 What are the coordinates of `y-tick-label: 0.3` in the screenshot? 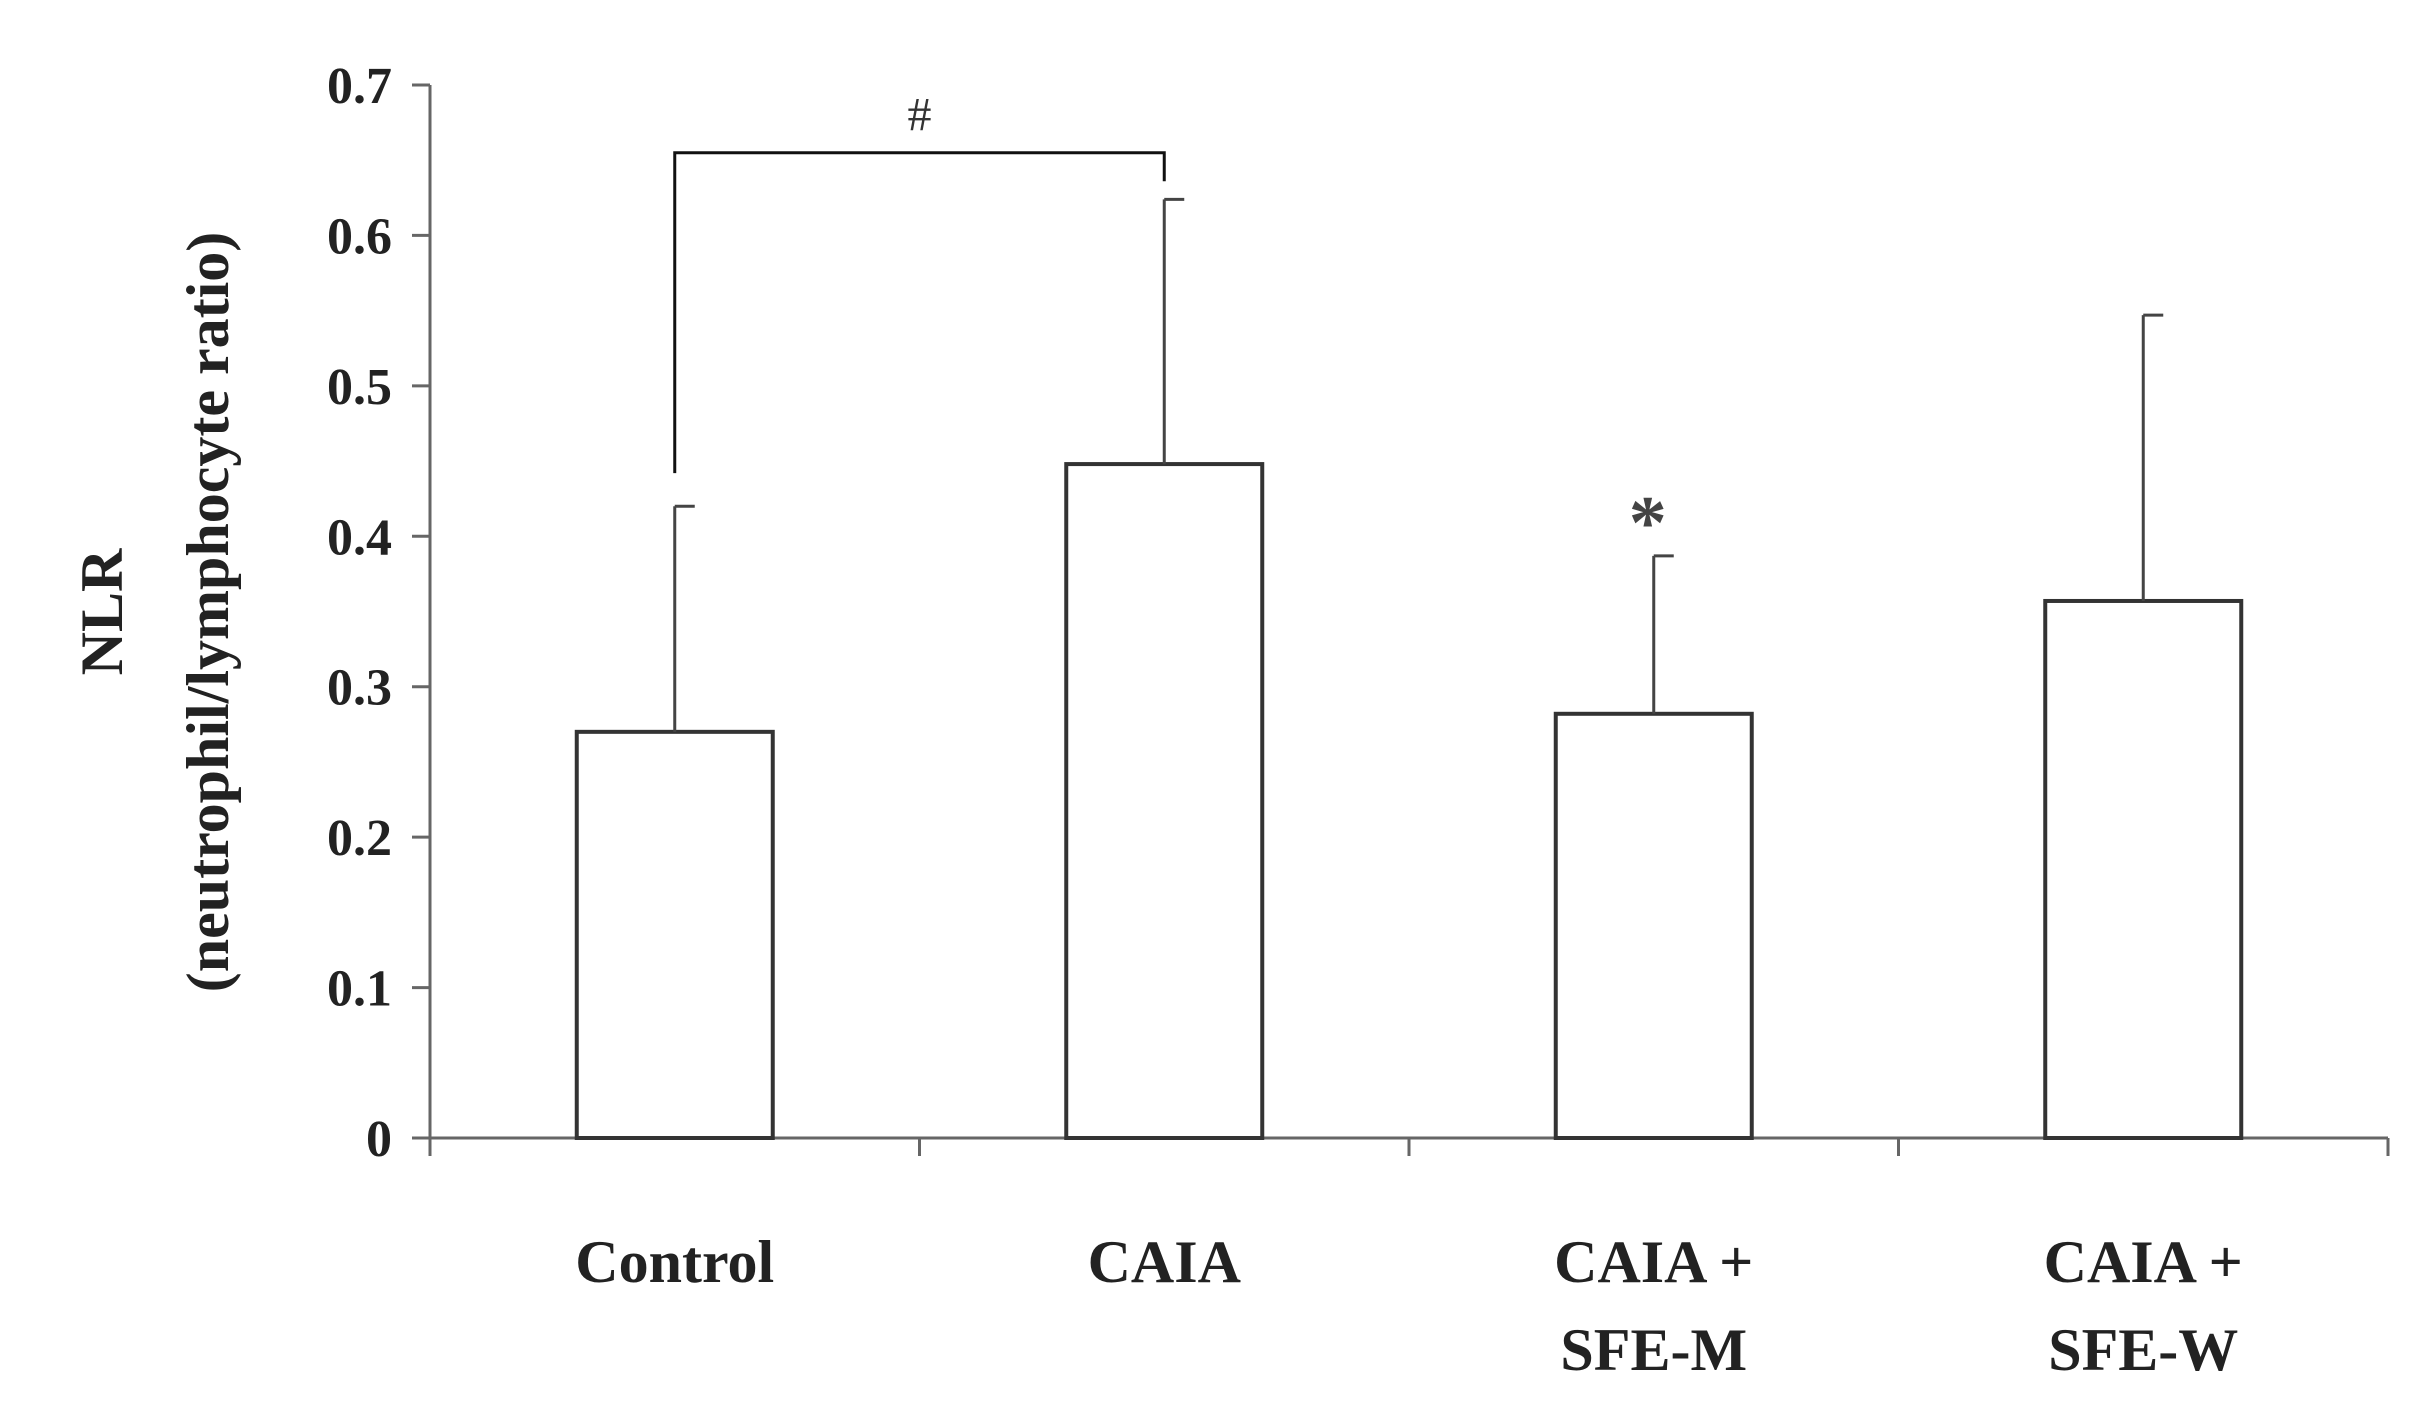 It's located at (359, 688).